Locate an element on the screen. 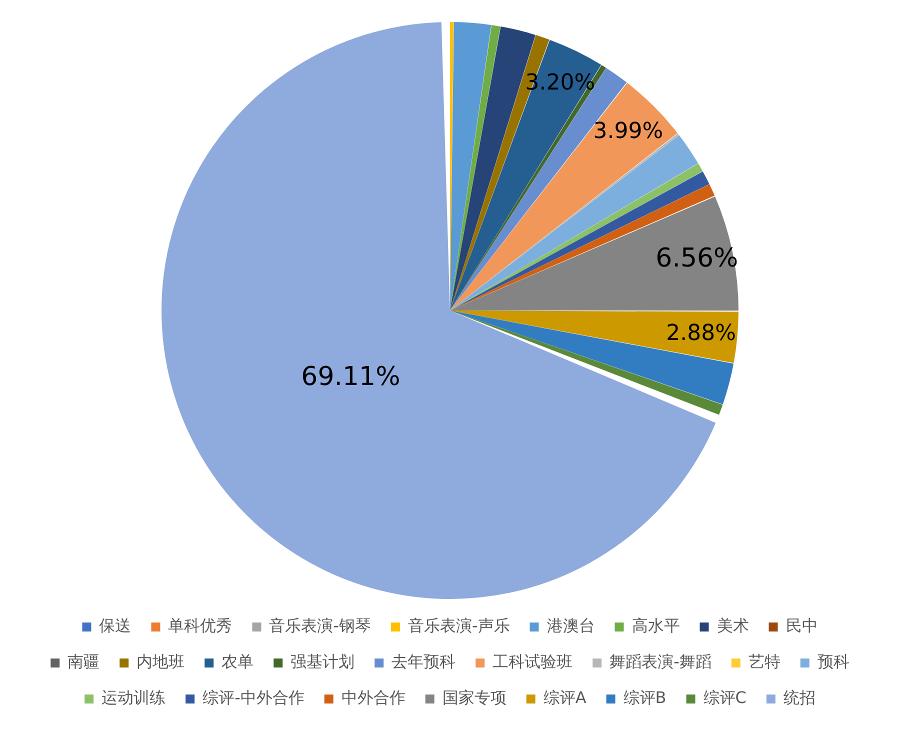 The image size is (900, 741). legend-label: 音乐表演-钢琴 is located at coordinates (320, 626).